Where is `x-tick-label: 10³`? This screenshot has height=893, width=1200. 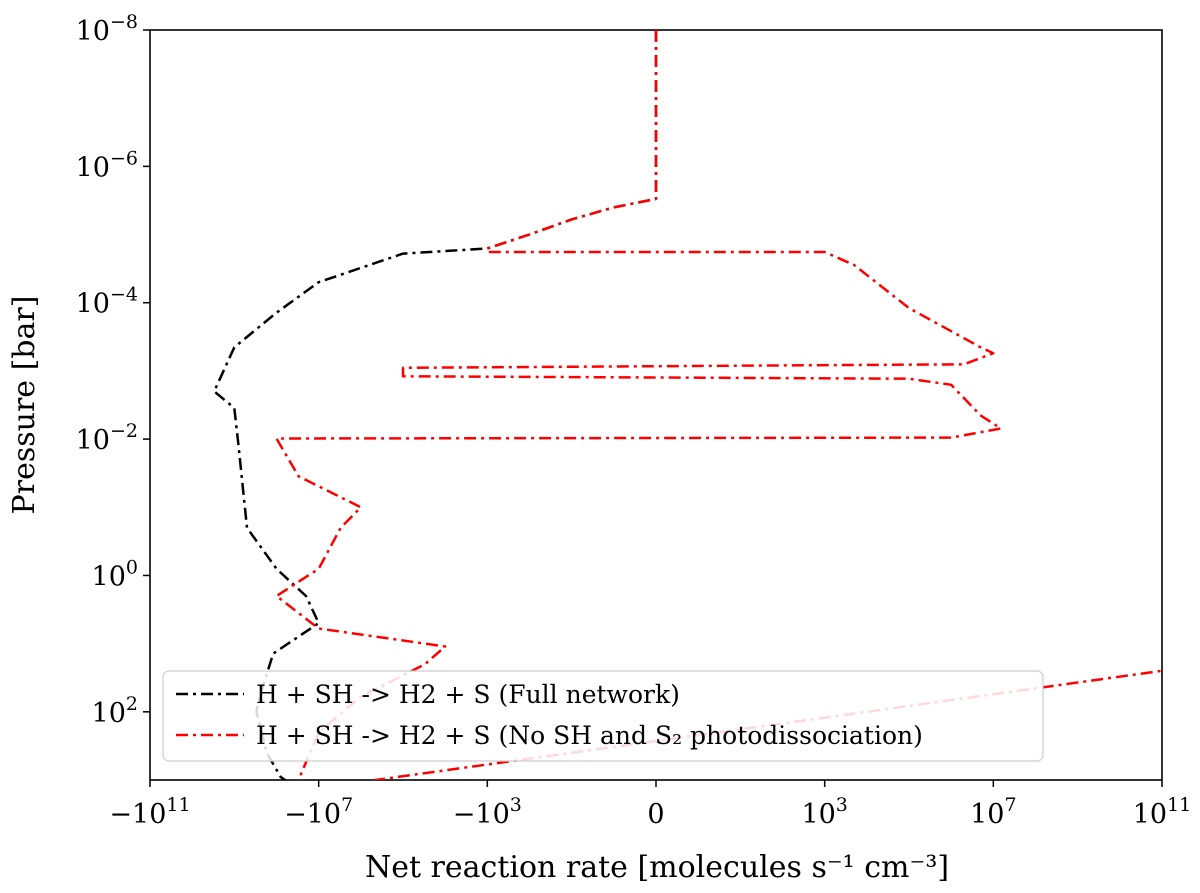 x-tick-label: 10³ is located at coordinates (824, 812).